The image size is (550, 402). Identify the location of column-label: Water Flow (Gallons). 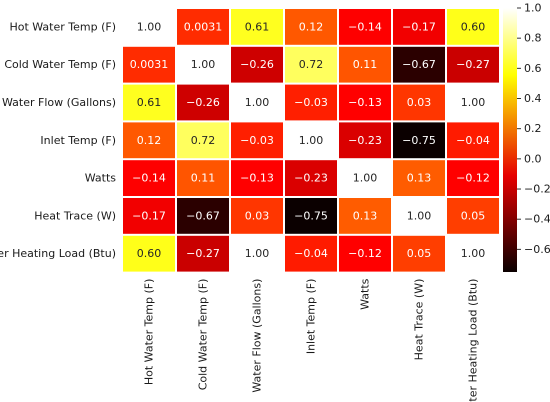
(257, 336).